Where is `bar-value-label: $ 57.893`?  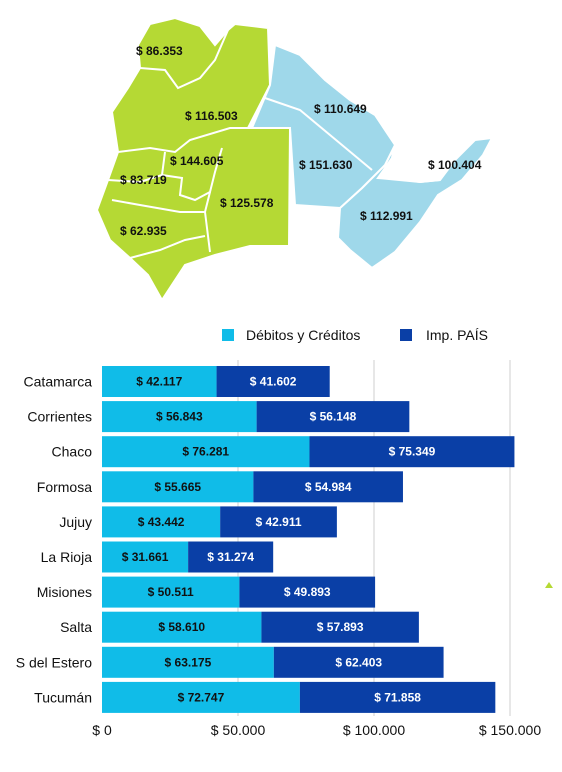 bar-value-label: $ 57.893 is located at coordinates (340, 627).